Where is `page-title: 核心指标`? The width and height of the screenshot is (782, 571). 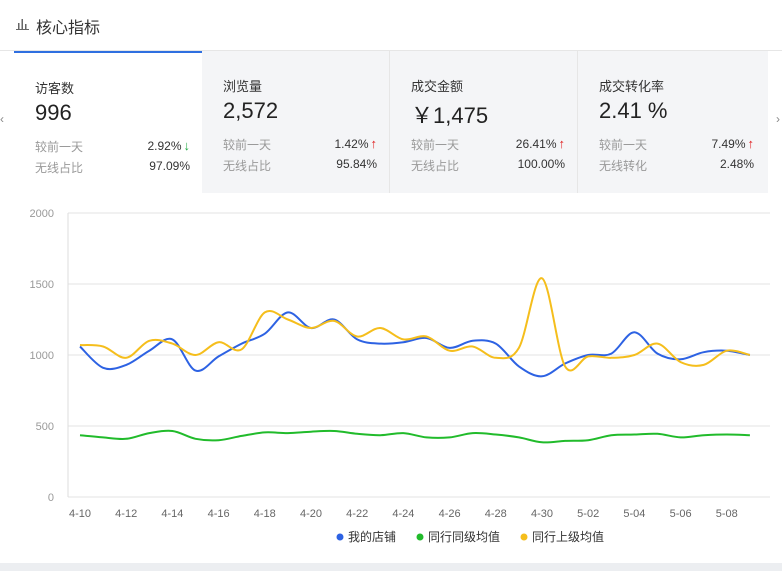 page-title: 核心指标 is located at coordinates (68, 28).